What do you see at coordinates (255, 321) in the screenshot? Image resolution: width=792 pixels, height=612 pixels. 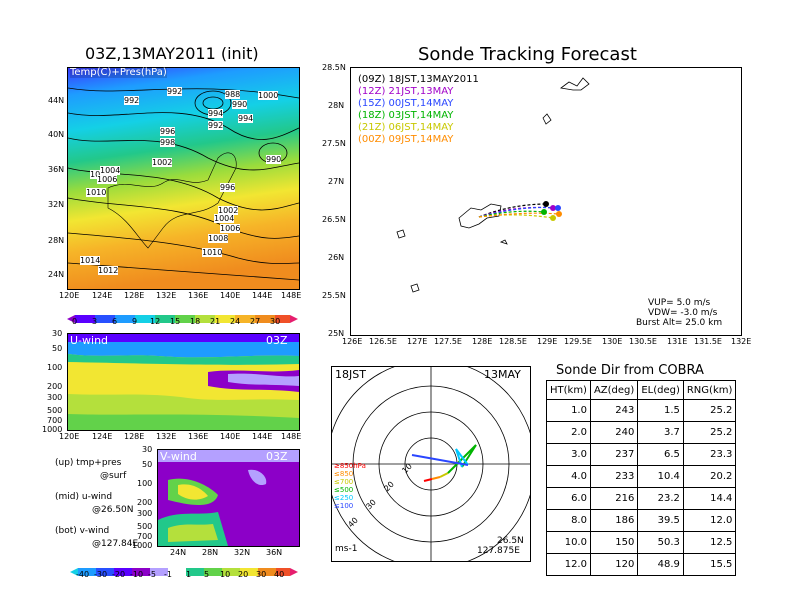 I see `temp-colorbar-tick: 27` at bounding box center [255, 321].